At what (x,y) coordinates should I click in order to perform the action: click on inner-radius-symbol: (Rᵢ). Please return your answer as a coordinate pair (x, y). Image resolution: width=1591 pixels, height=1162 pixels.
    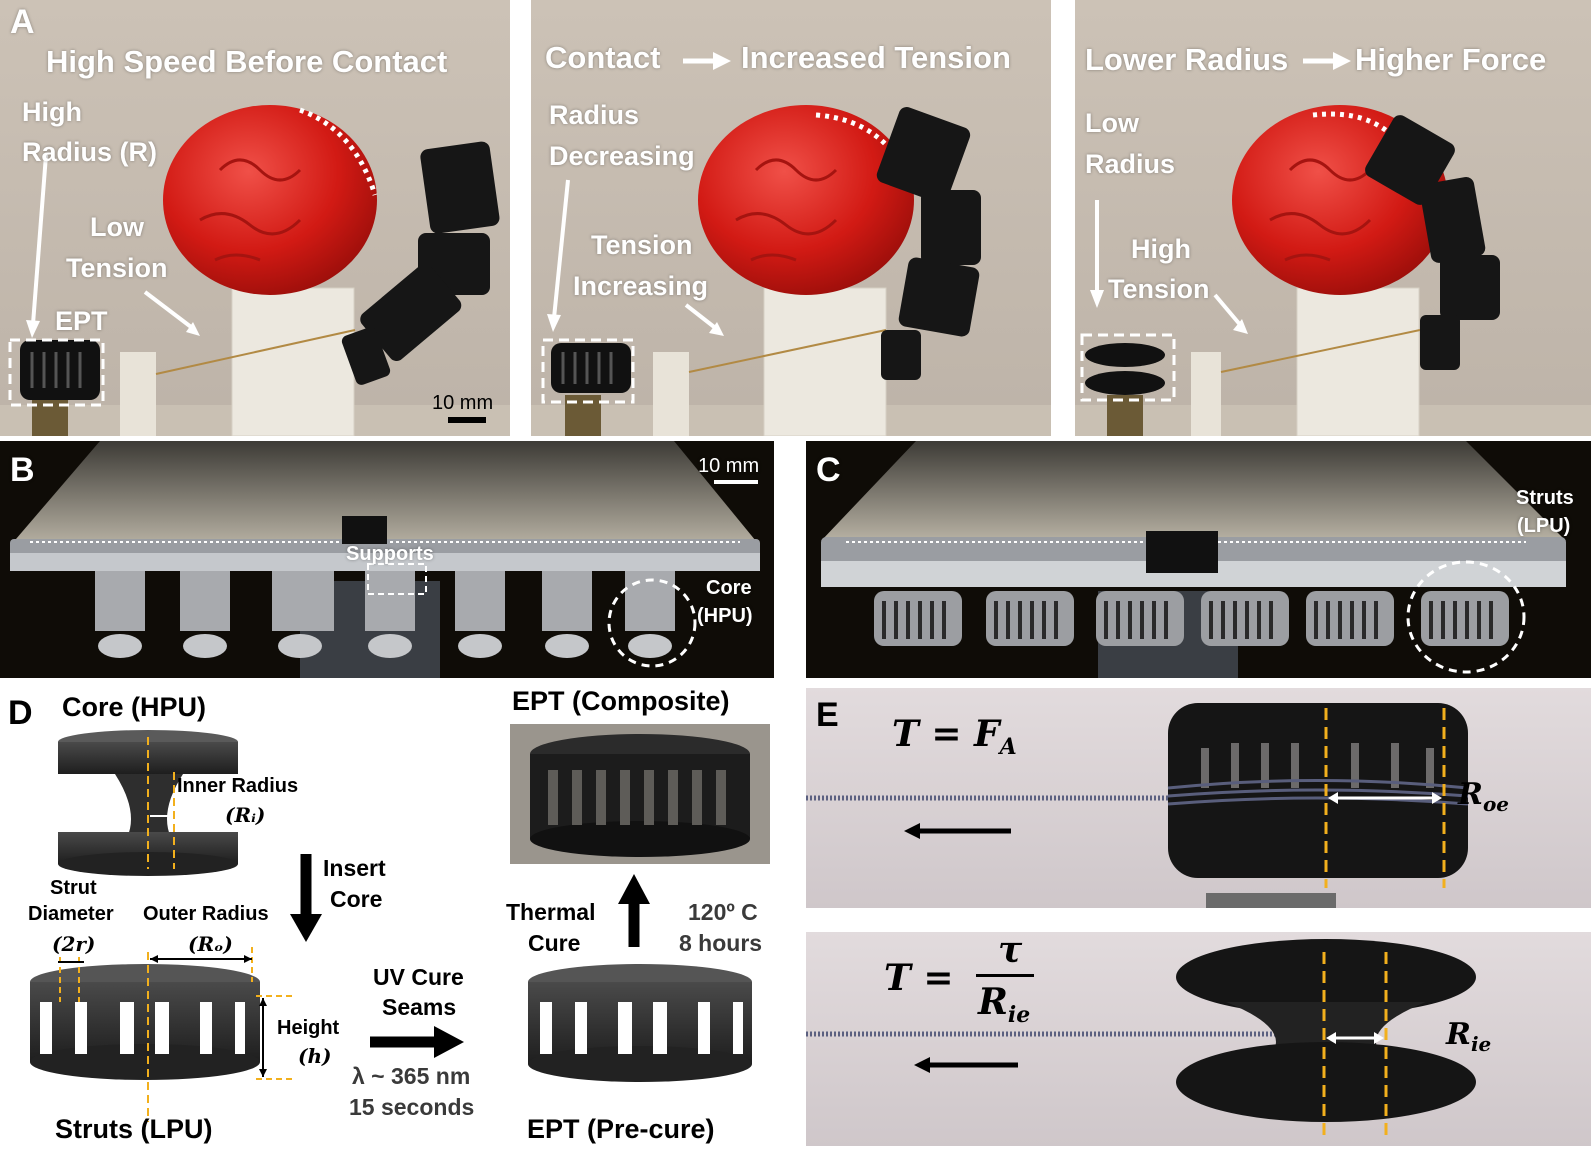
    Looking at the image, I should click on (245, 815).